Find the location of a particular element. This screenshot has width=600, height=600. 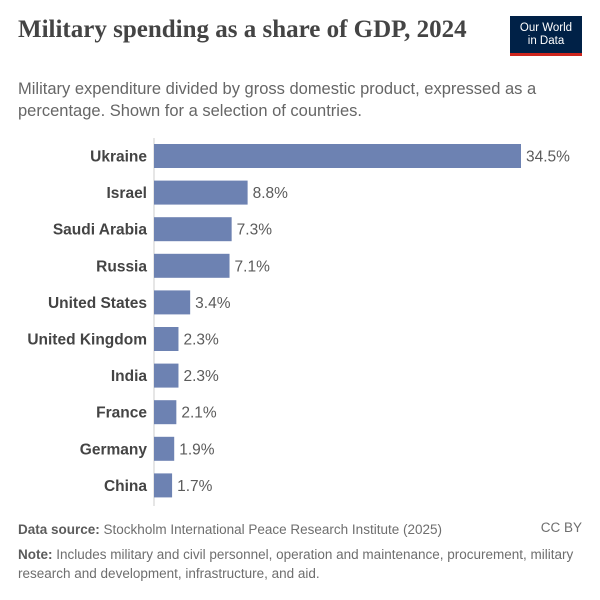

value-label: 8.8% is located at coordinates (271, 193).